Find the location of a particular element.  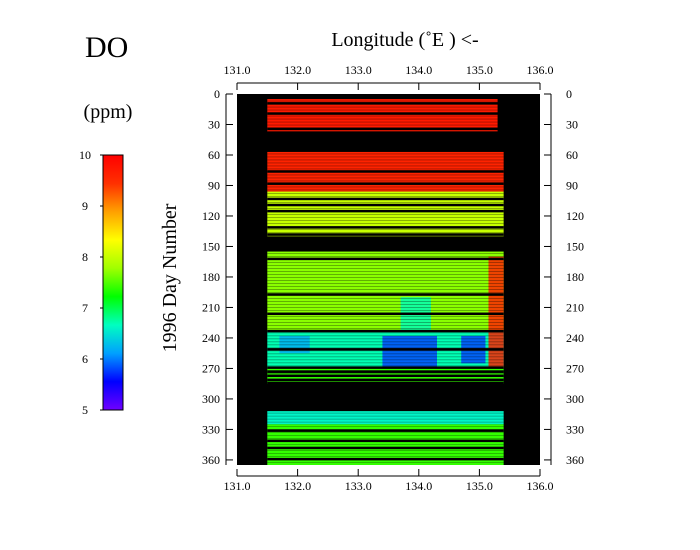

y-tick-label-right: 150 is located at coordinates (575, 246).